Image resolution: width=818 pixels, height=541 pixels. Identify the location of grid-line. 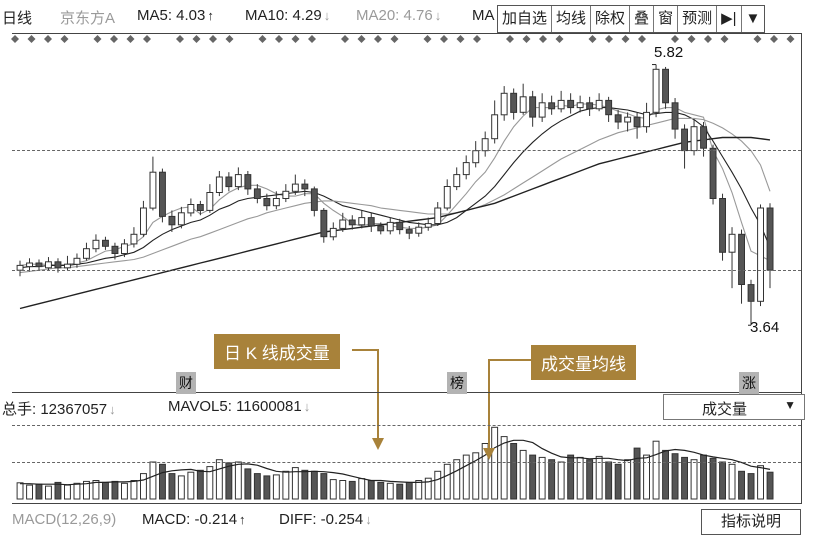
(406, 150).